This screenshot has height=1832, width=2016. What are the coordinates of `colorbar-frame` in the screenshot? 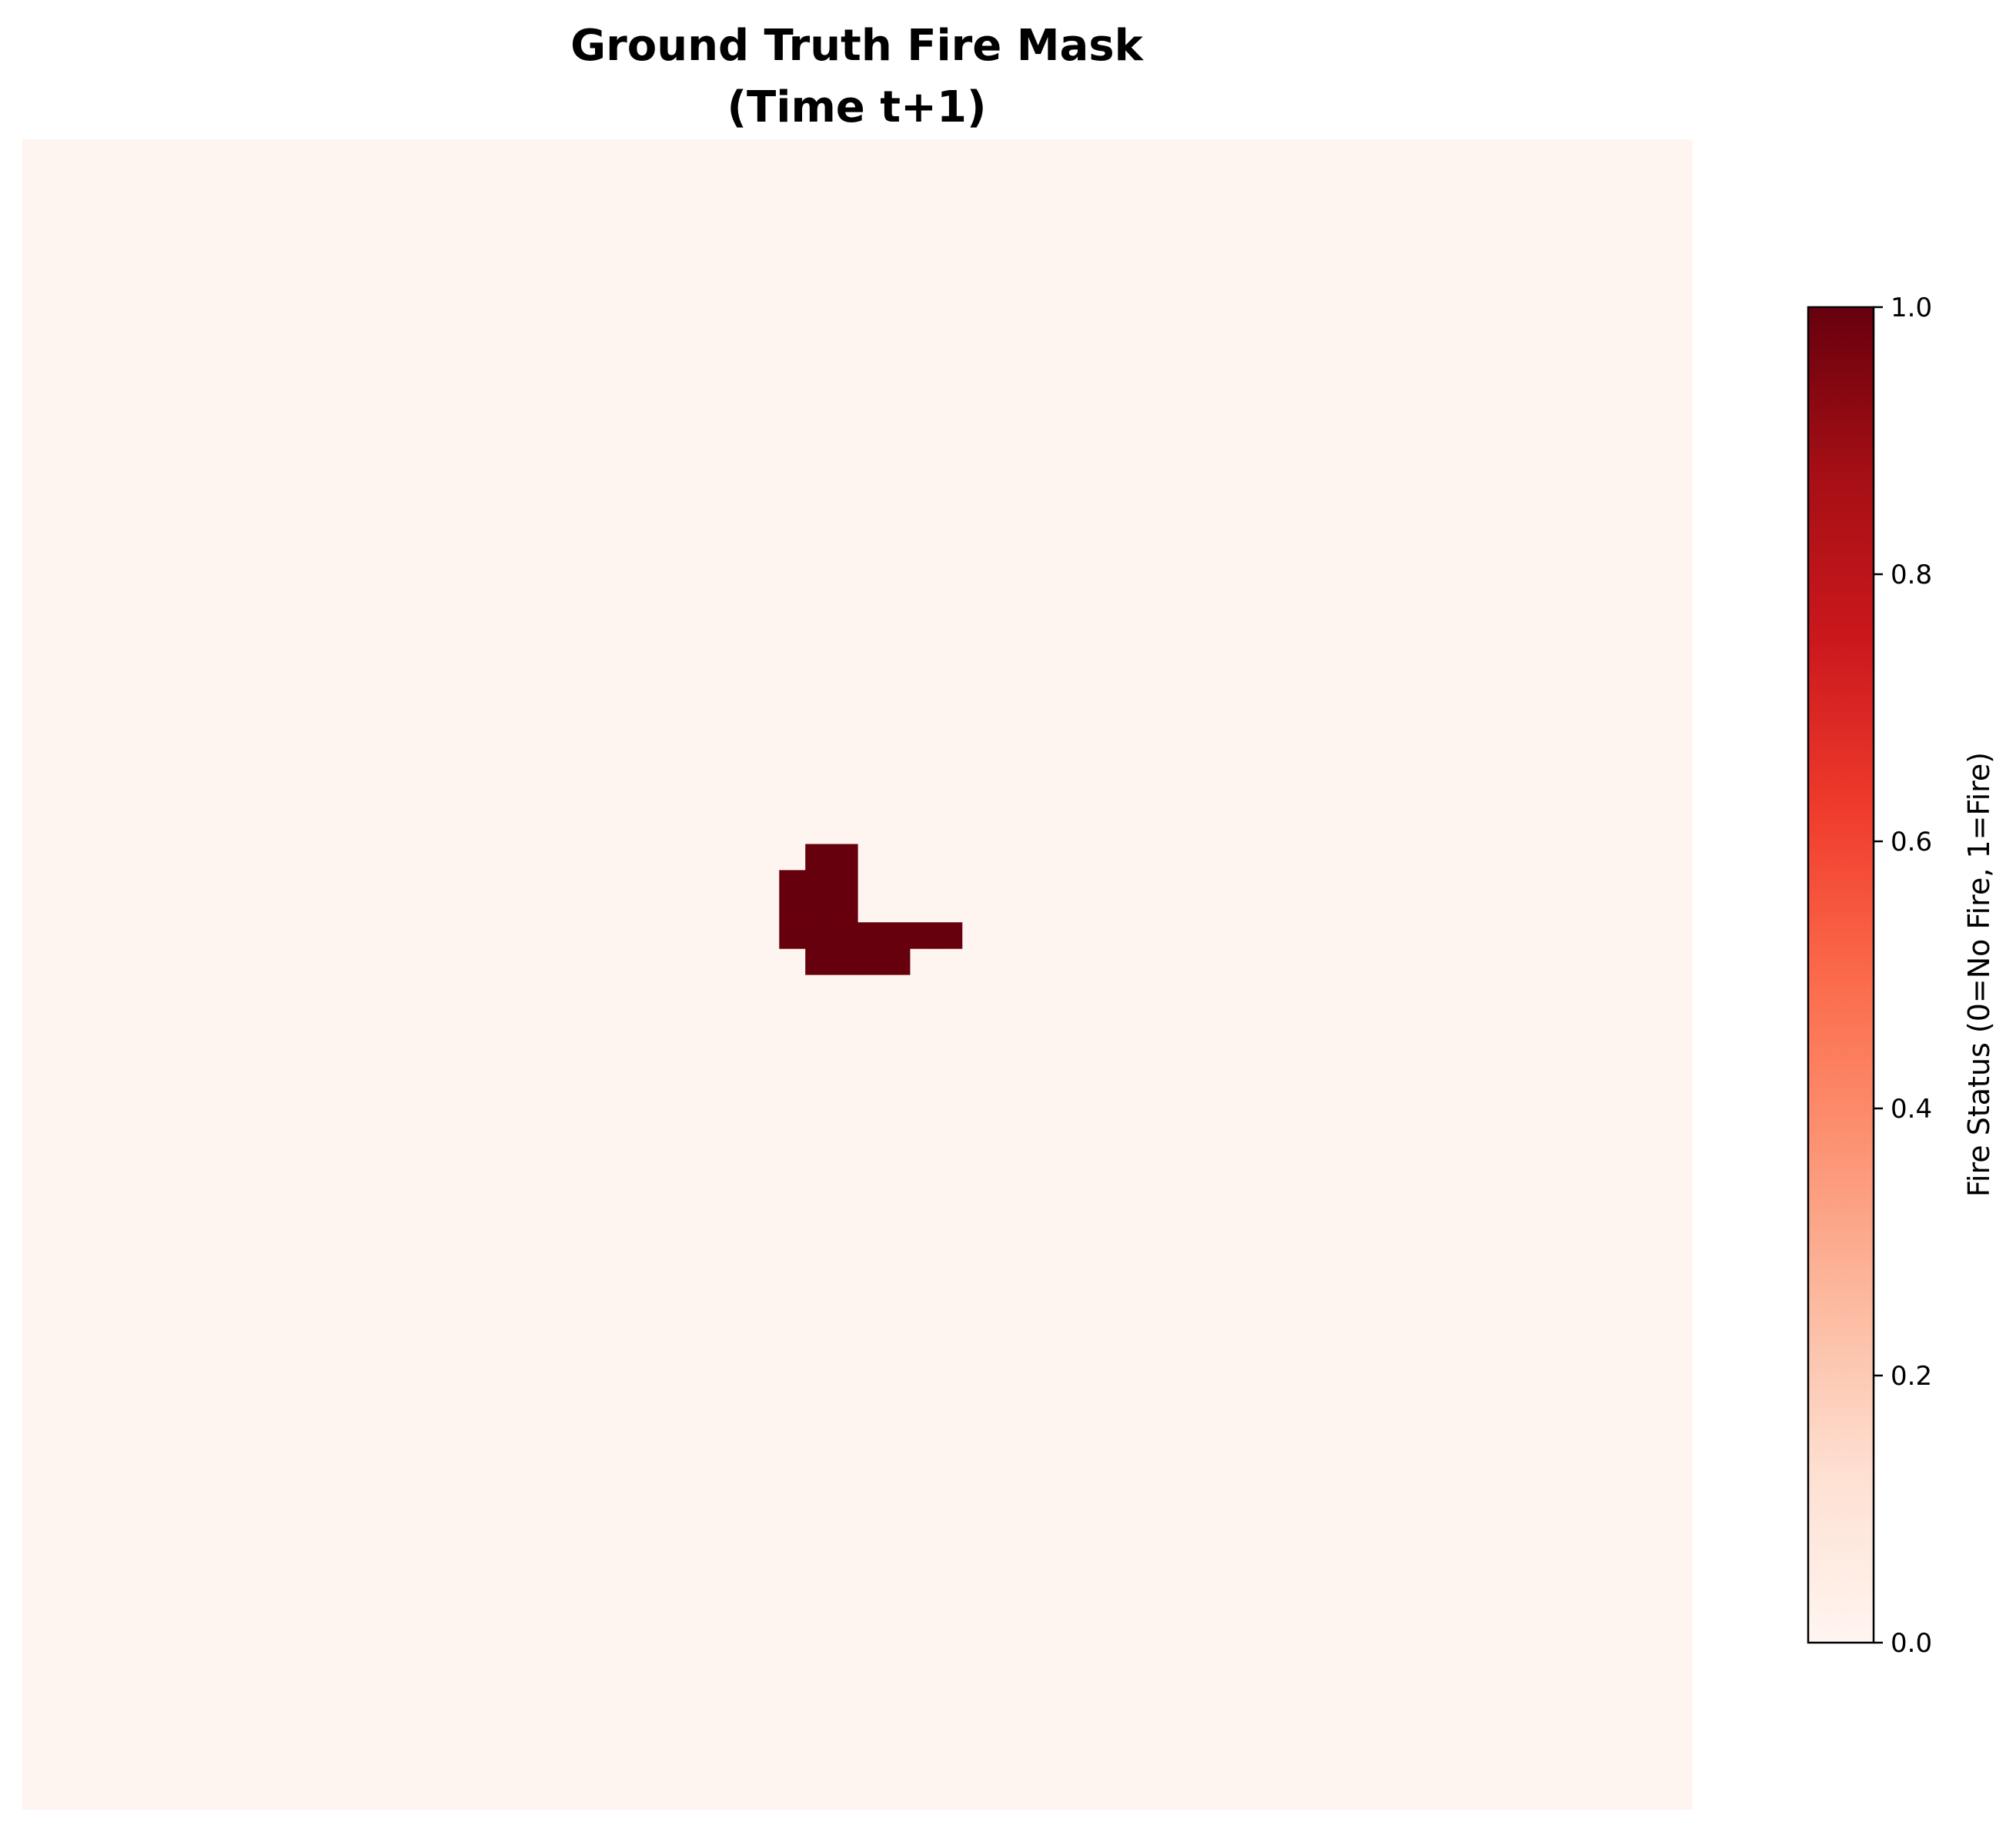 It's located at (1841, 975).